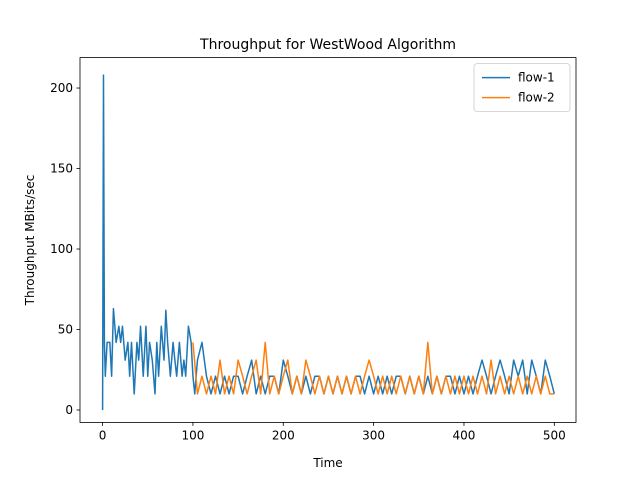  Describe the element at coordinates (536, 78) in the screenshot. I see `legend-label: flow-1` at that location.